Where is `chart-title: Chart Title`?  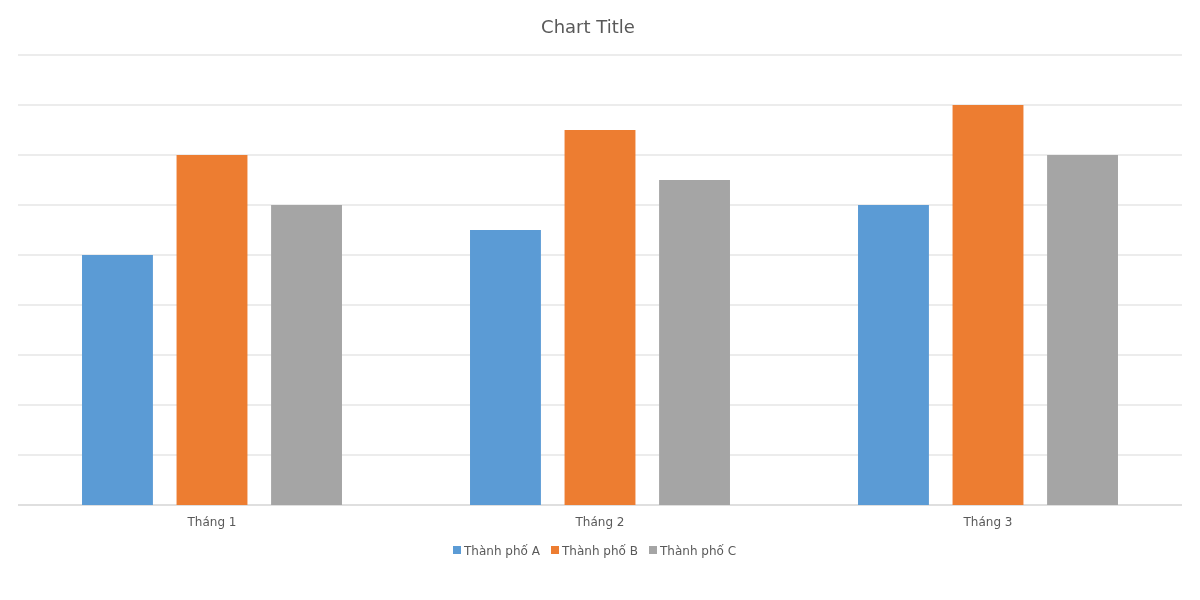 chart-title: Chart Title is located at coordinates (588, 26).